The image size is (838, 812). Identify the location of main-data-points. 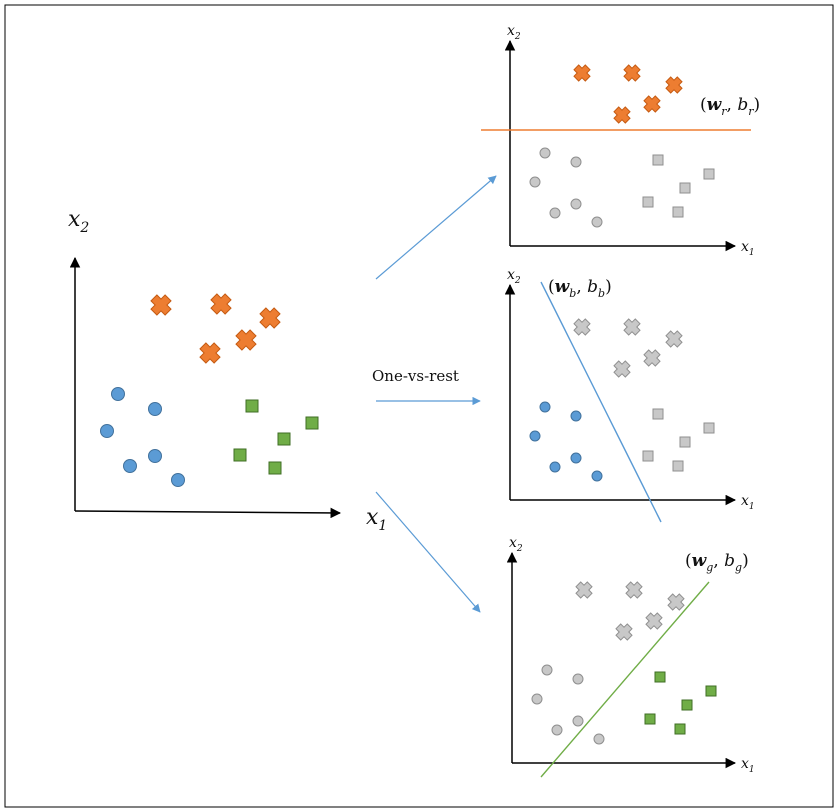
(209, 390).